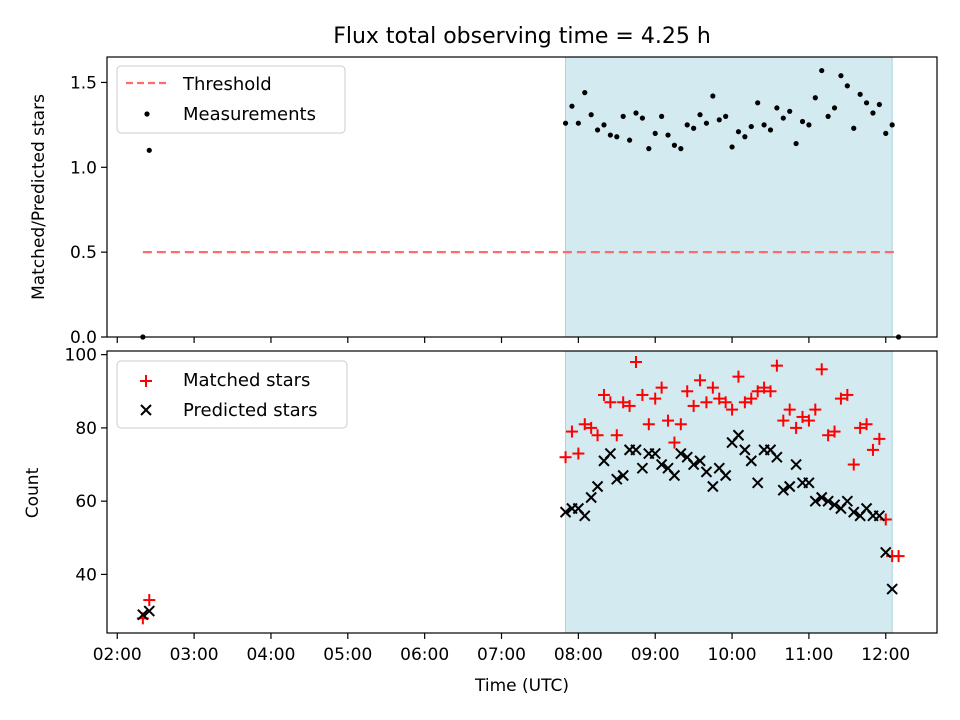  I want to click on x-tick-label: 06:00, so click(424, 655).